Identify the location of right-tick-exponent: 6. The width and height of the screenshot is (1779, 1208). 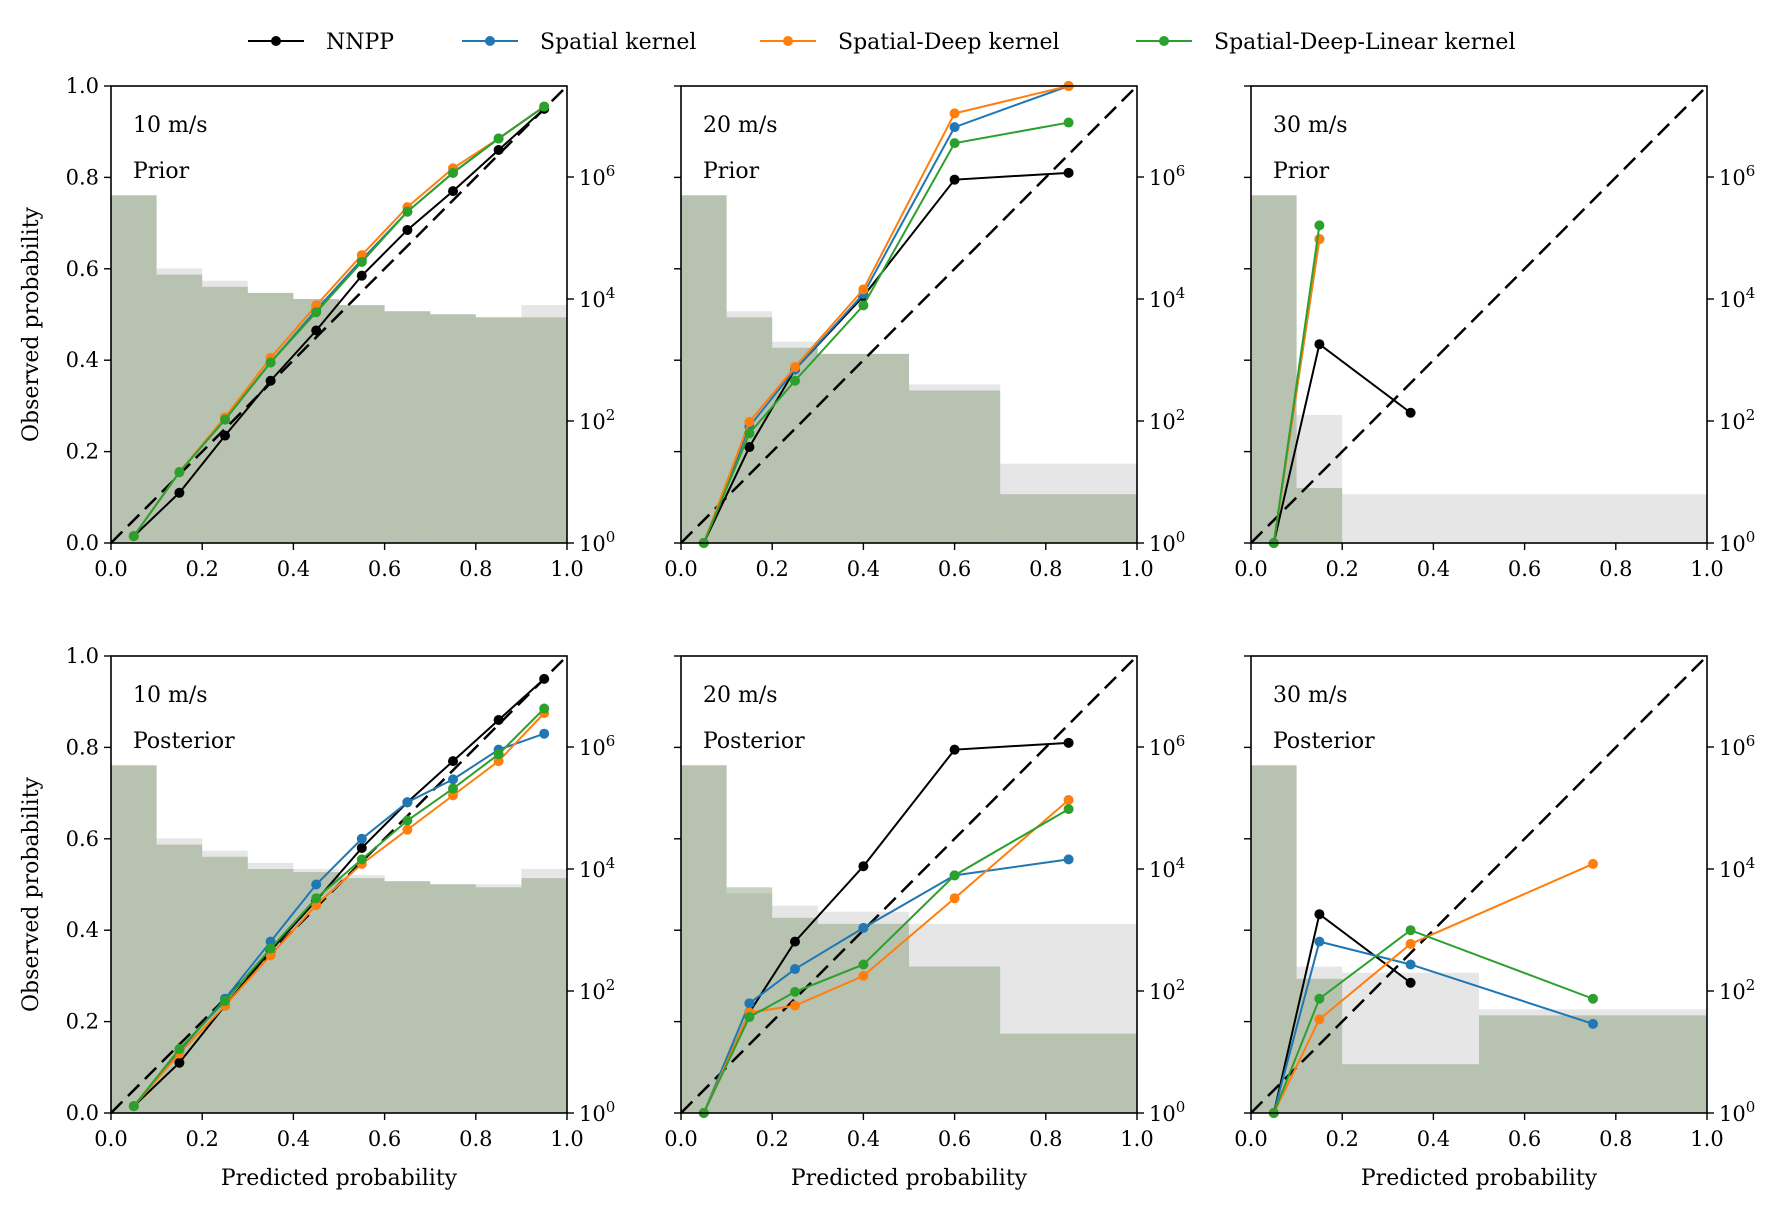
(611, 171).